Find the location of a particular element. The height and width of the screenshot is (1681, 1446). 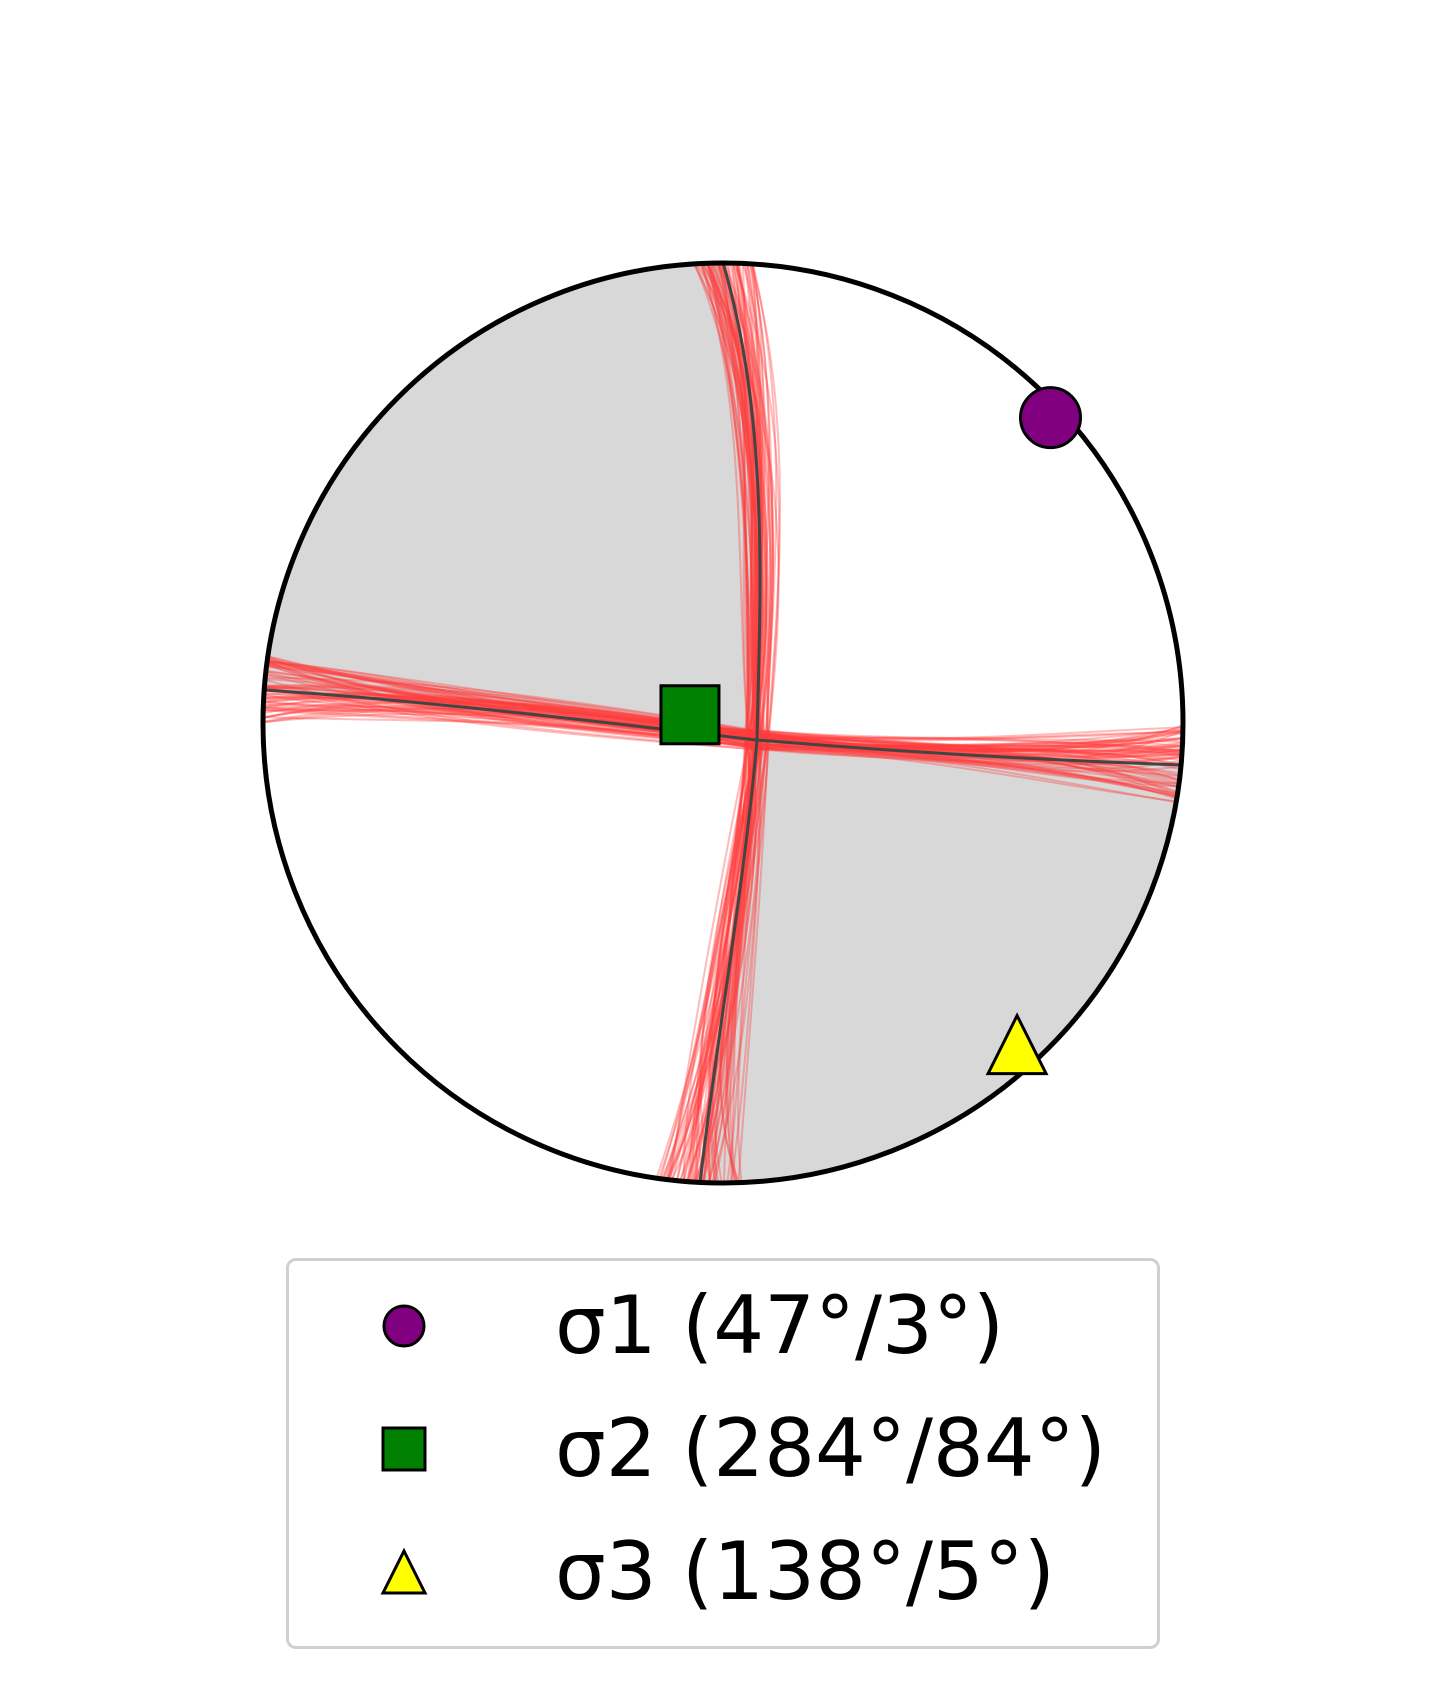

sigma2-marker is located at coordinates (690, 715).